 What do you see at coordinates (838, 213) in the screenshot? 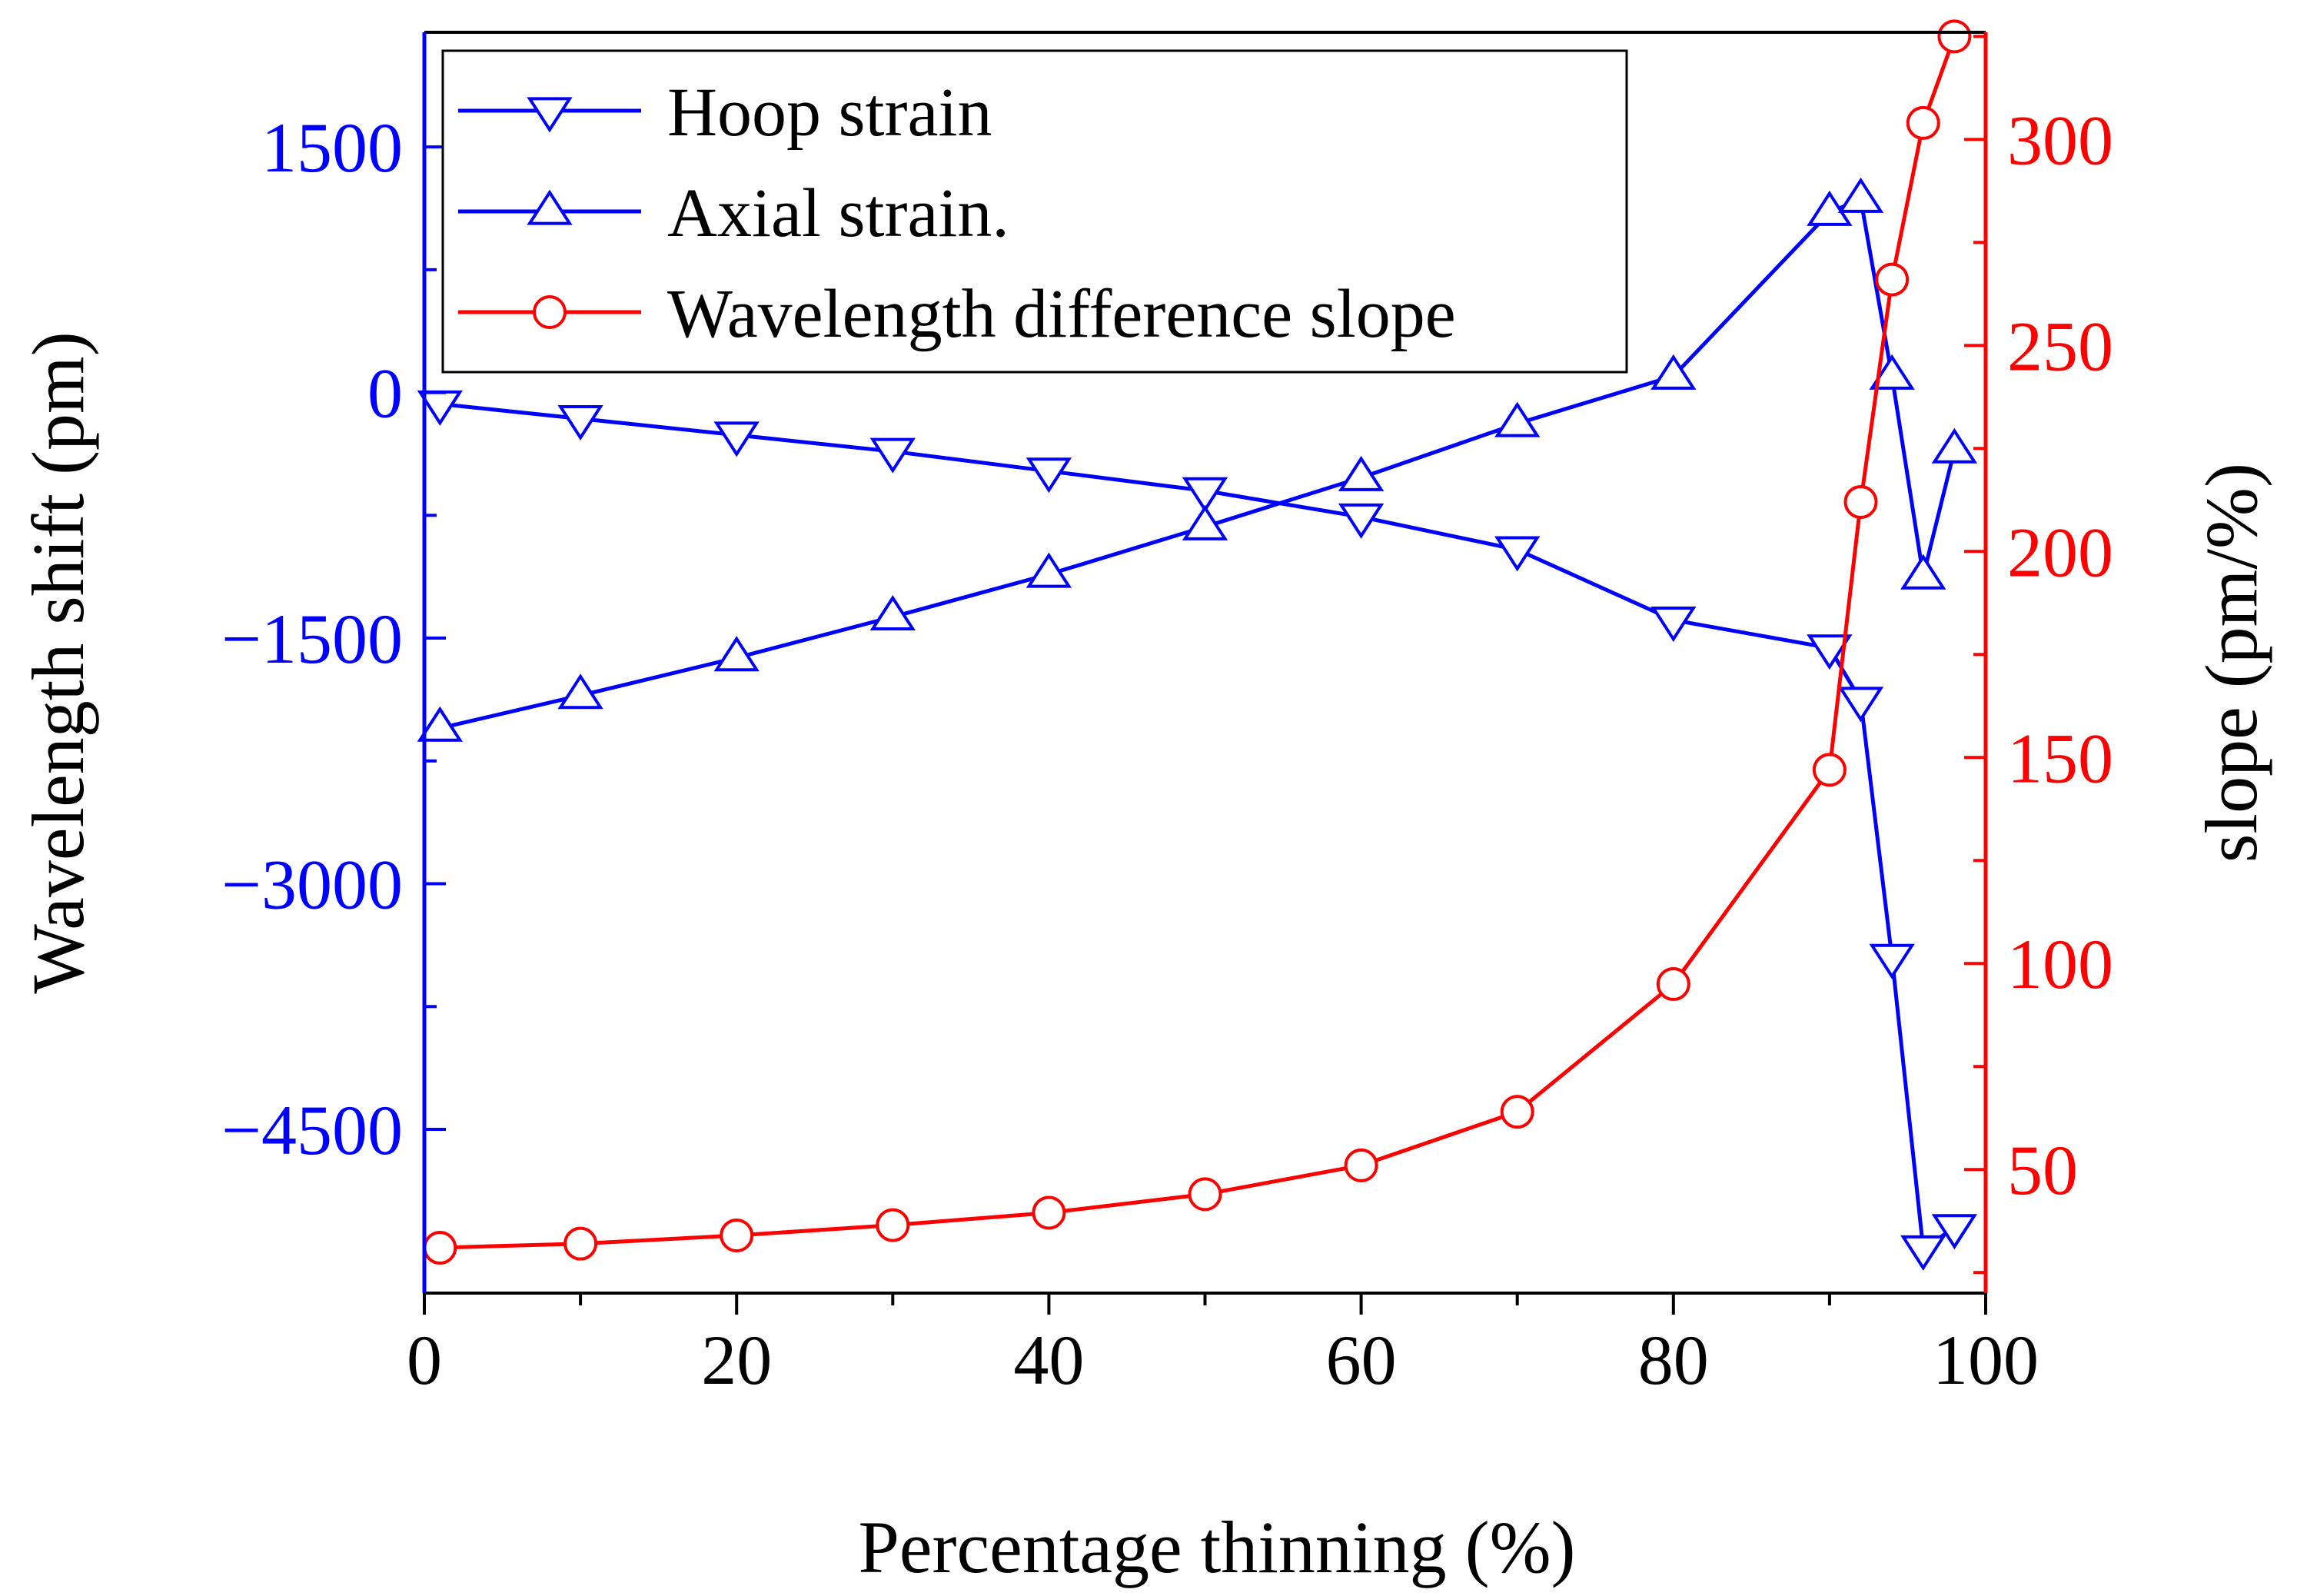
I see `legend-label-axial-strain: Axial strain.` at bounding box center [838, 213].